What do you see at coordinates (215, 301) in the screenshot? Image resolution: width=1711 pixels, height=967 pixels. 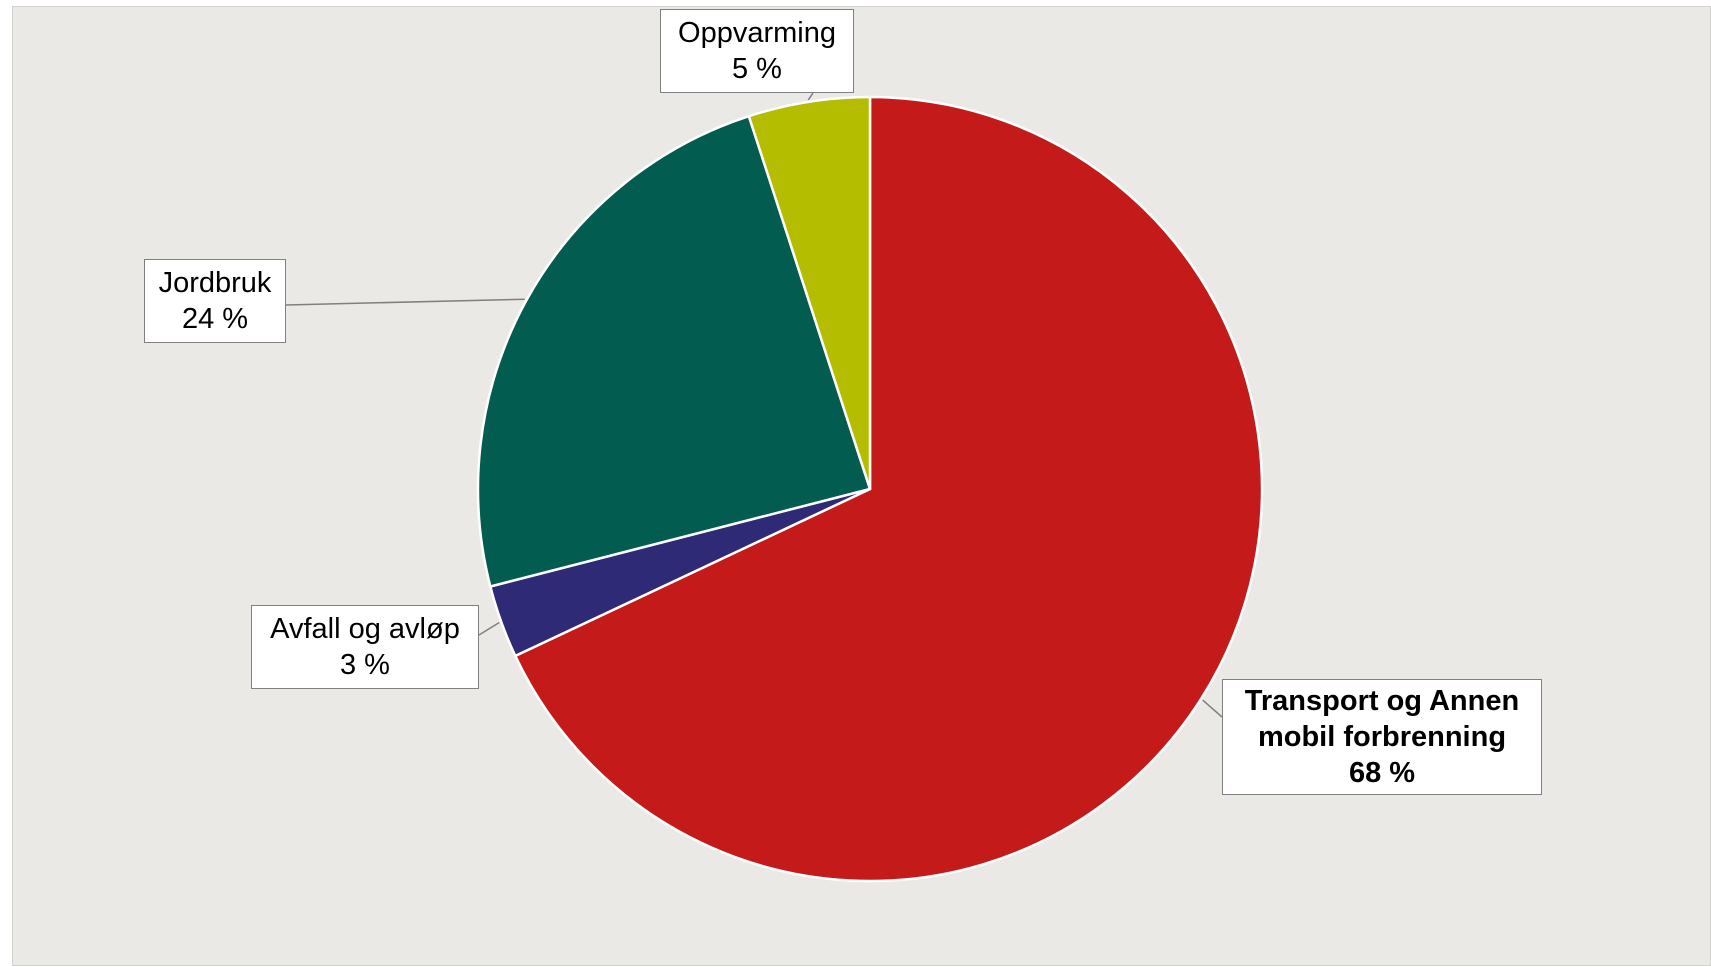 I see `callout-jordbruk: Jordbruk 24 %` at bounding box center [215, 301].